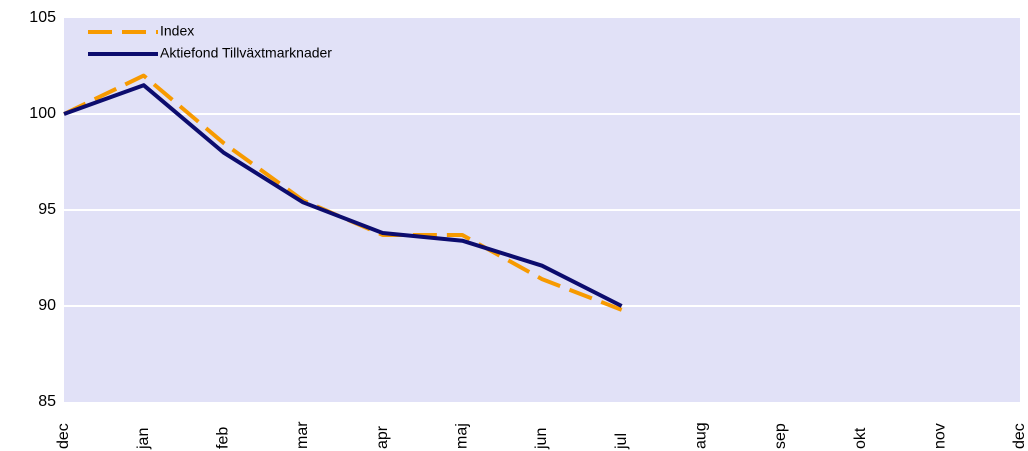 The width and height of the screenshot is (1028, 451). I want to click on x-tick-label: aug, so click(701, 435).